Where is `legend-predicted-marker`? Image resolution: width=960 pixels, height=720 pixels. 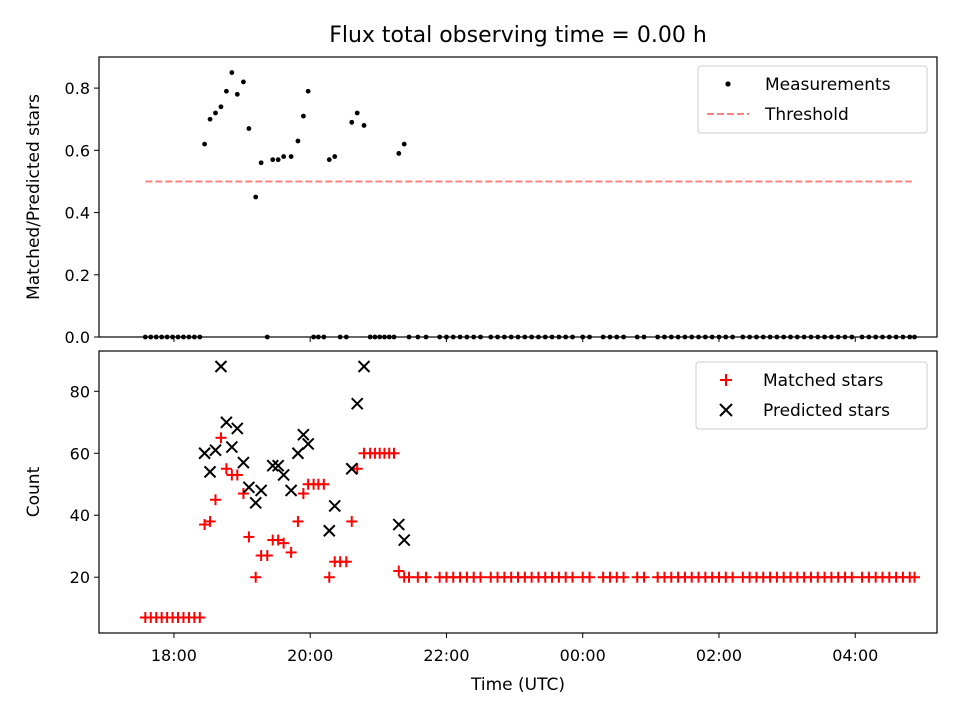
legend-predicted-marker is located at coordinates (726, 410).